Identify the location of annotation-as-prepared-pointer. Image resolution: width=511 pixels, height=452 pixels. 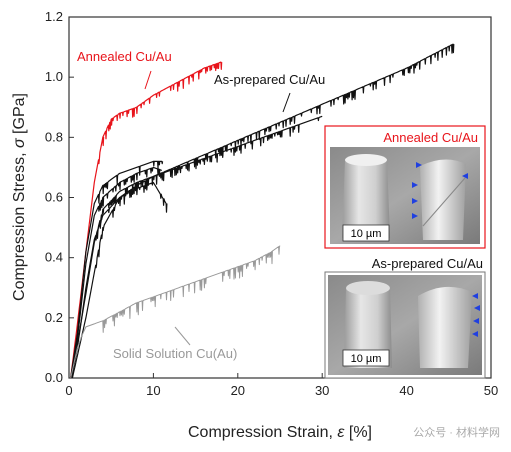
(286, 102).